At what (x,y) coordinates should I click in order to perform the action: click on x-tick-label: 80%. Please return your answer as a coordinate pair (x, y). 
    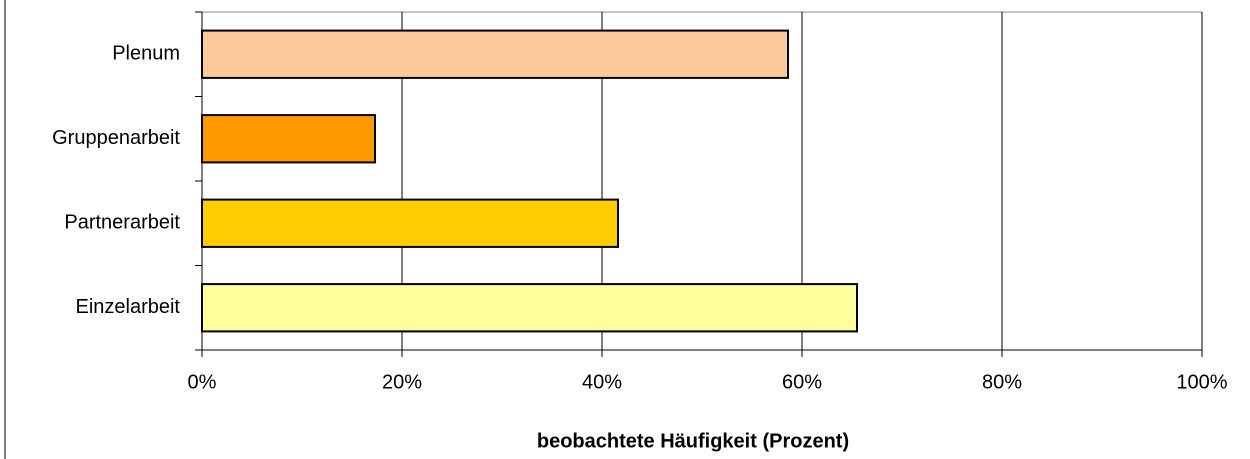
    Looking at the image, I should click on (1002, 382).